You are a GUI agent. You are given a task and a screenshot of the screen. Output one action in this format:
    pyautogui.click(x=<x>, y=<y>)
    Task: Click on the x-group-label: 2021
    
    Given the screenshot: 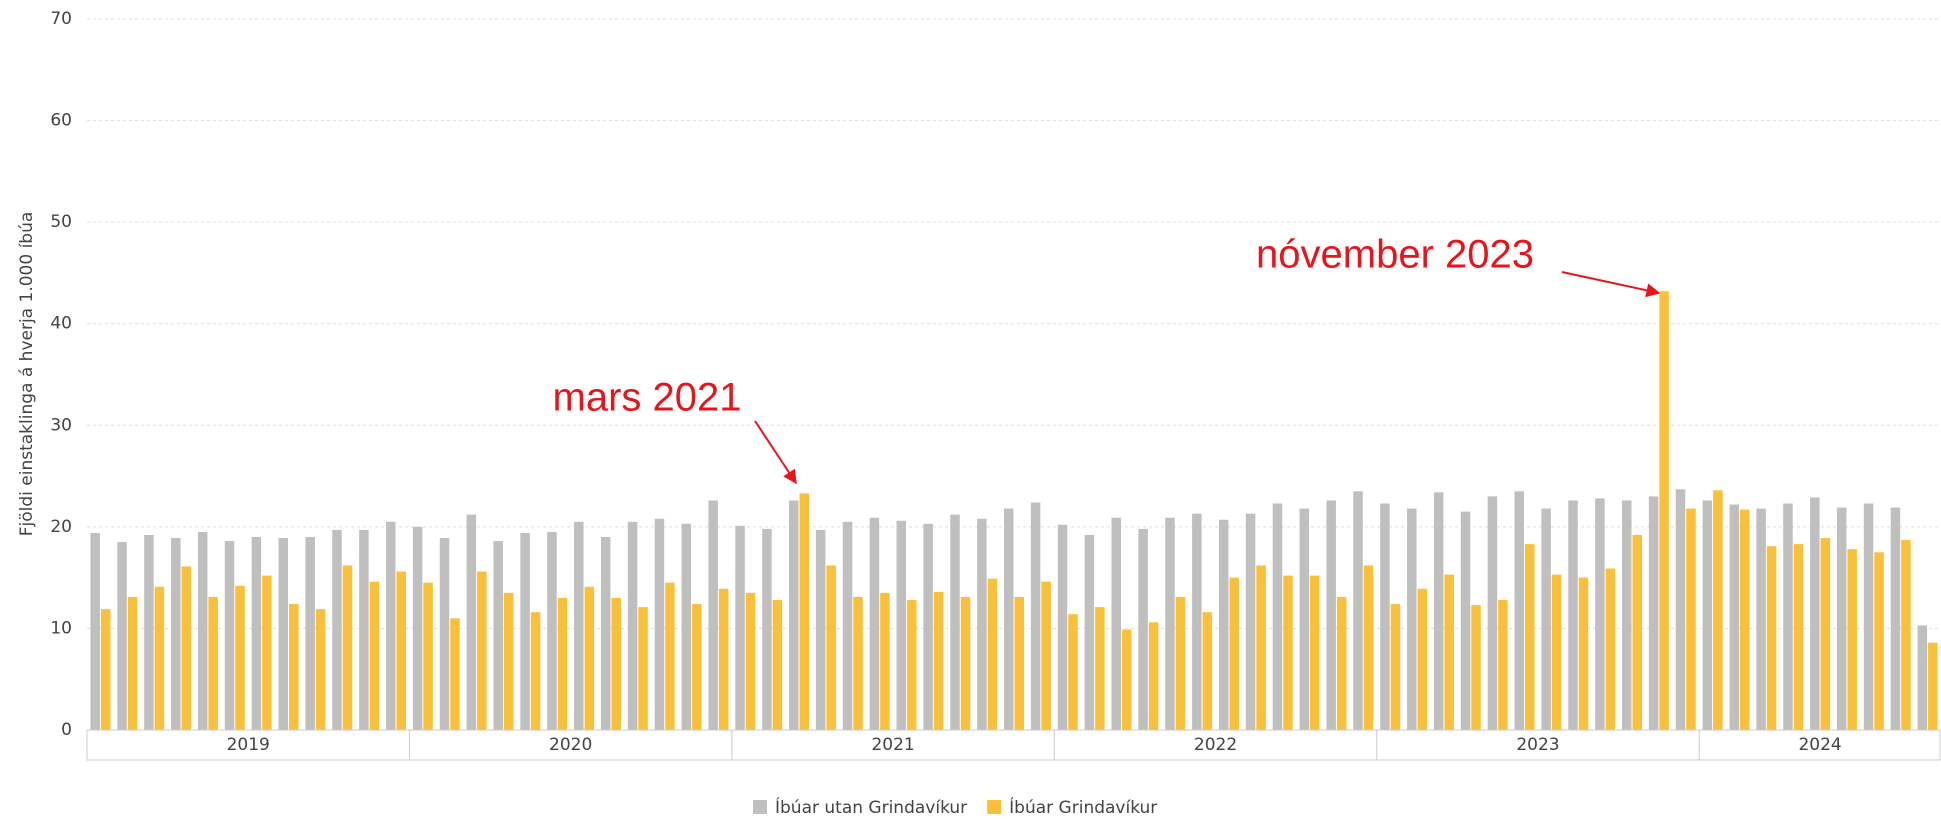 What is the action you would take?
    pyautogui.click(x=892, y=745)
    